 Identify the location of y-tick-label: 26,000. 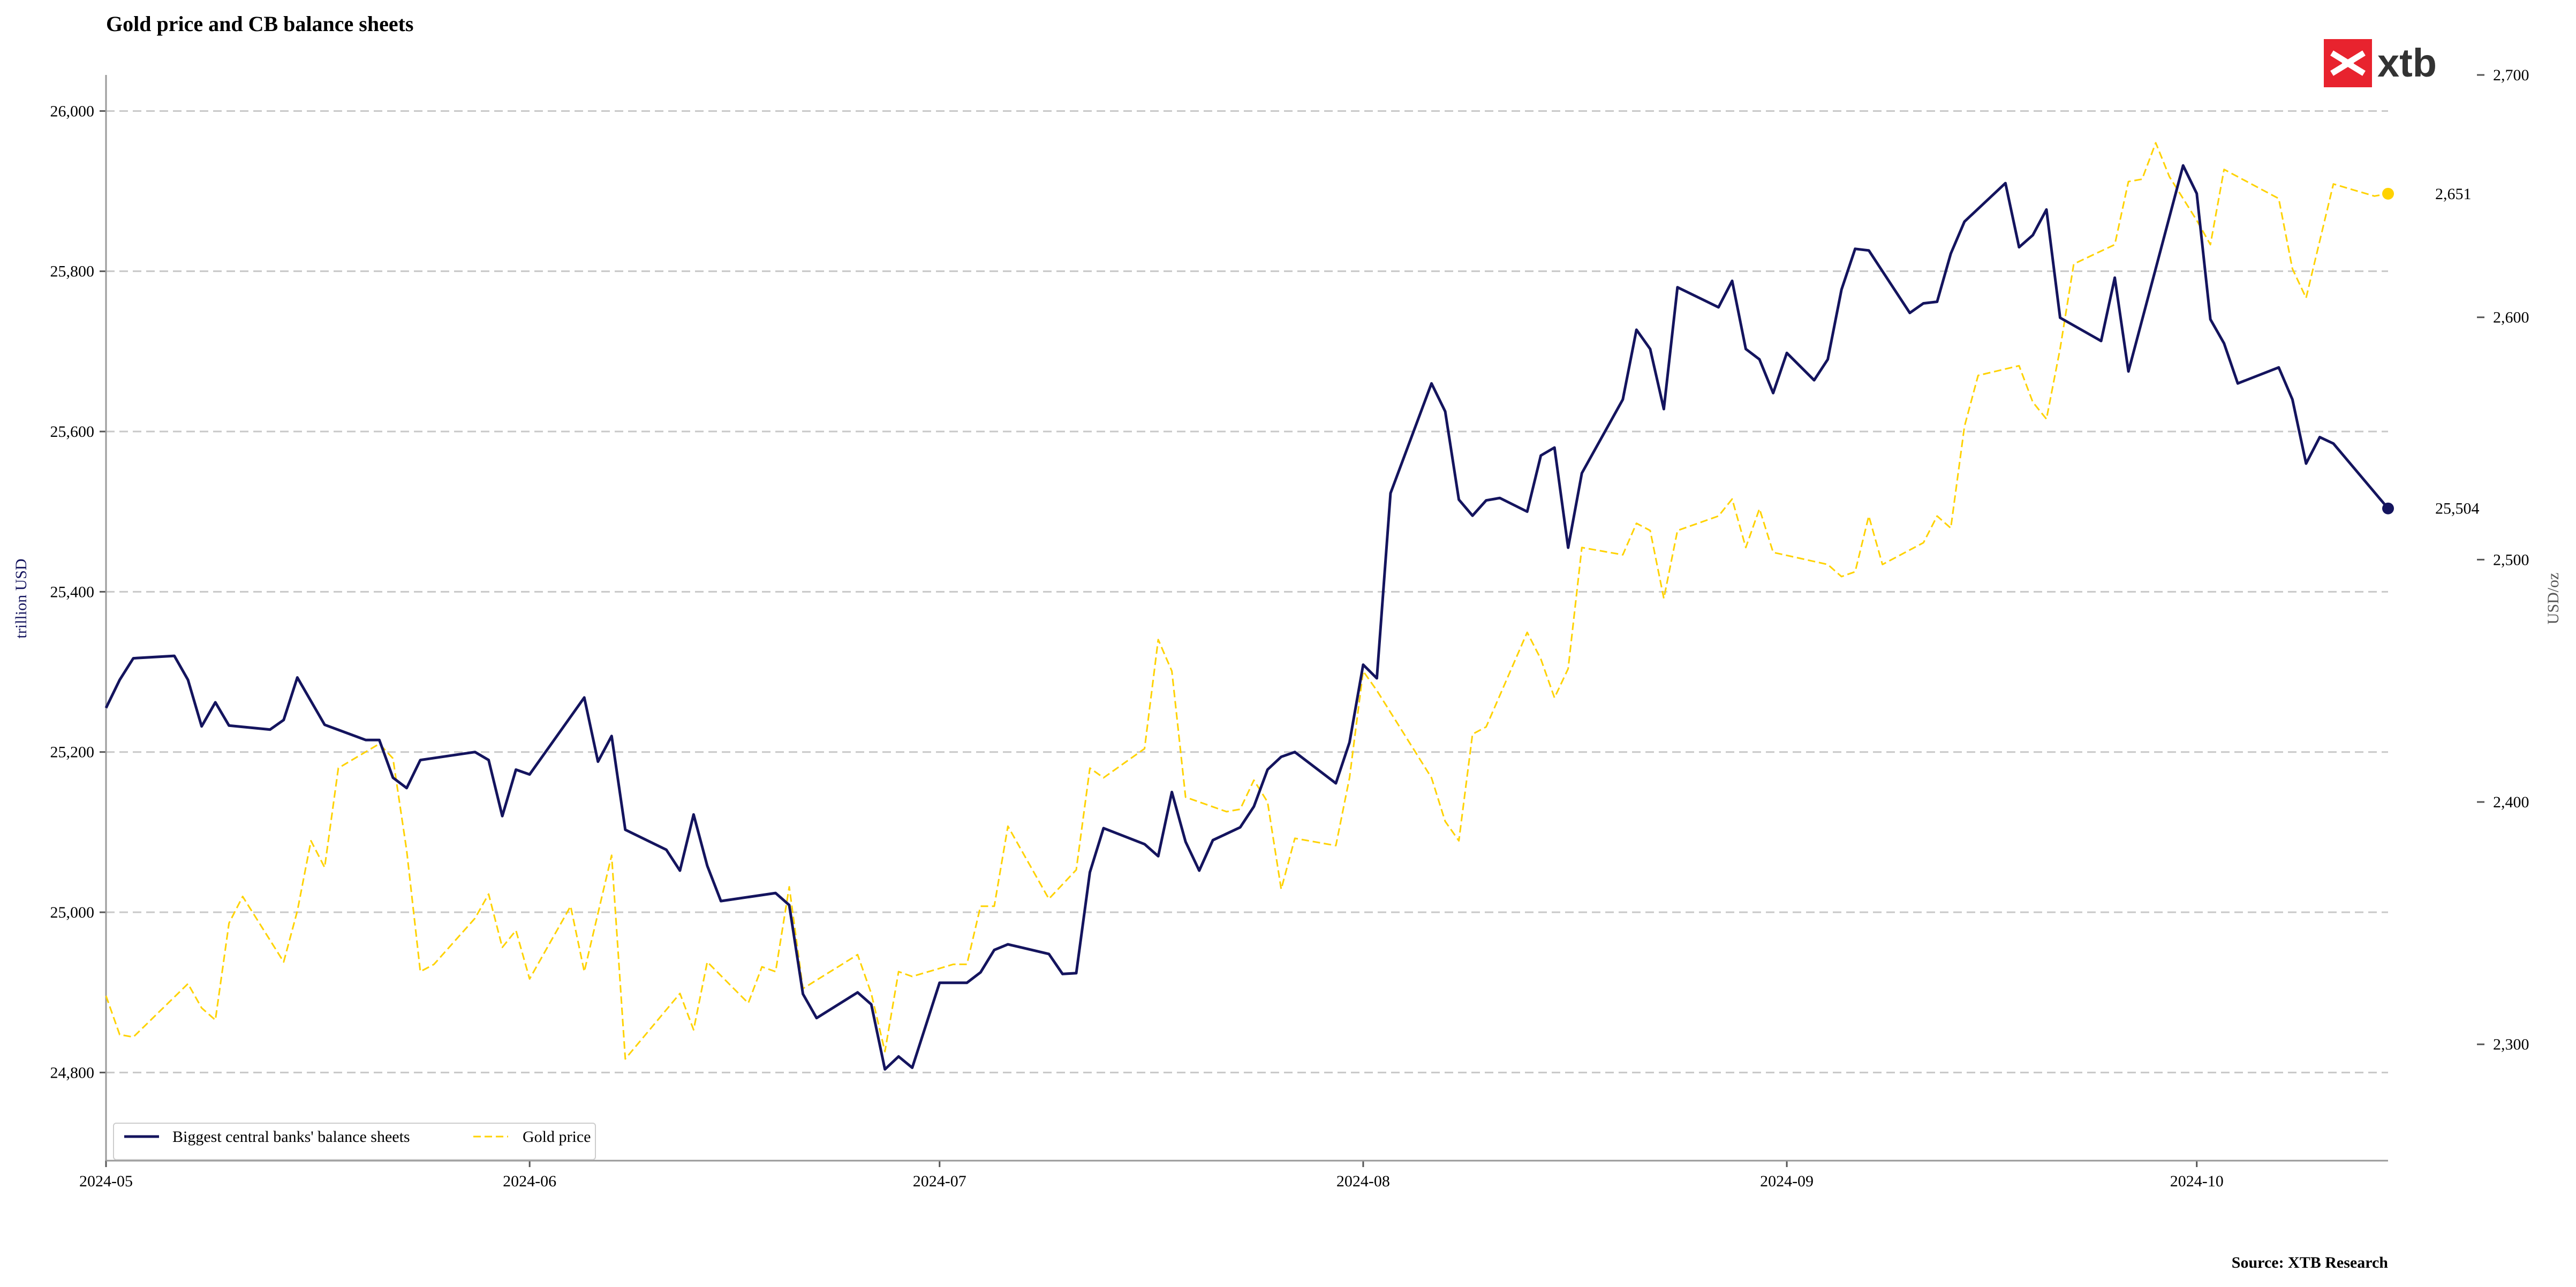
(72, 111).